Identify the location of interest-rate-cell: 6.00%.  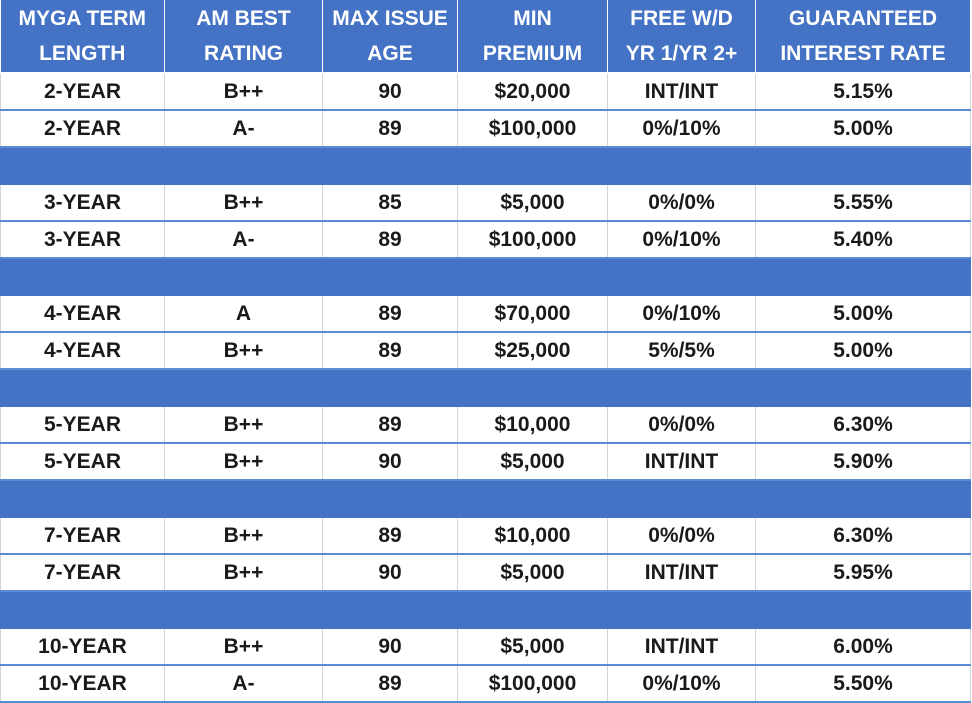
(863, 646).